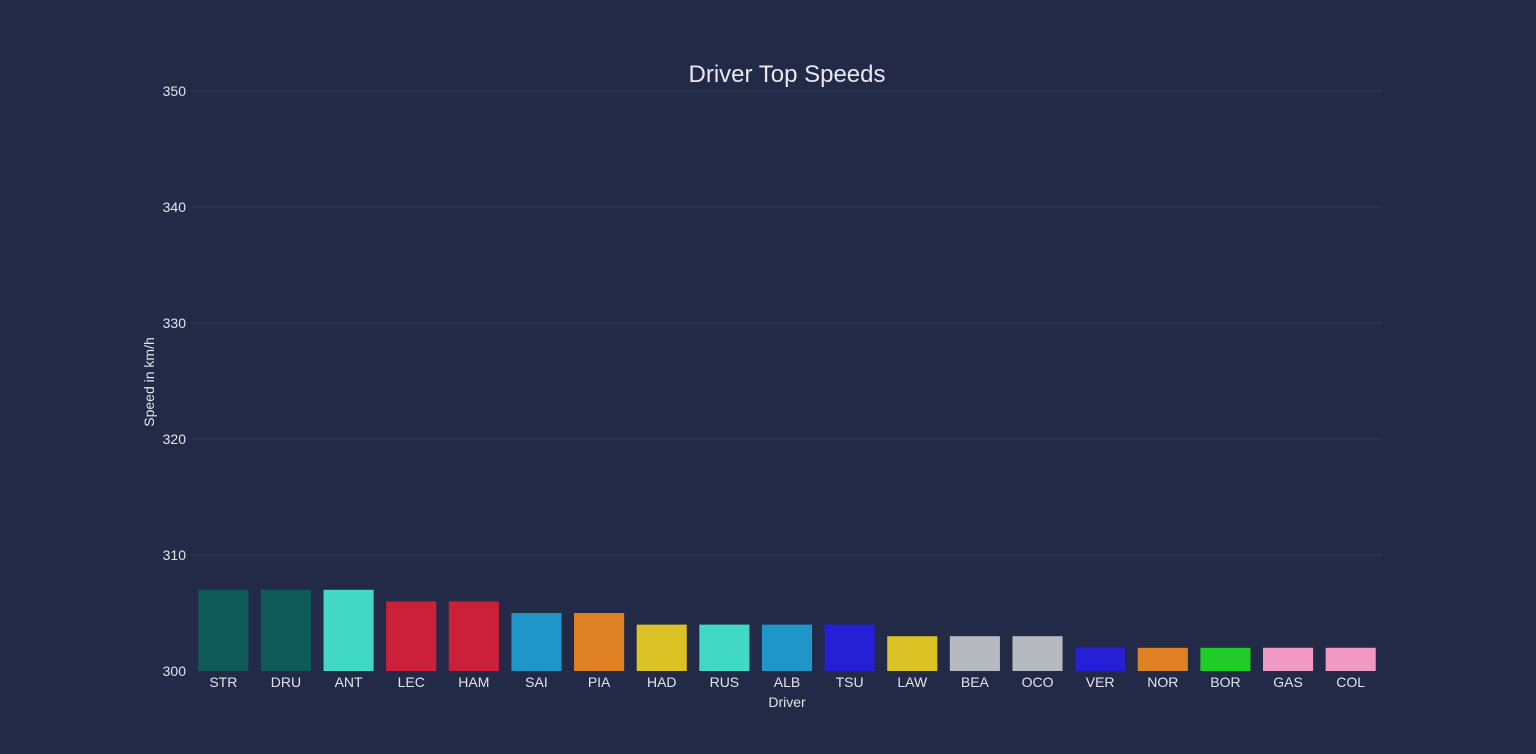  What do you see at coordinates (536, 642) in the screenshot?
I see `bar-sai` at bounding box center [536, 642].